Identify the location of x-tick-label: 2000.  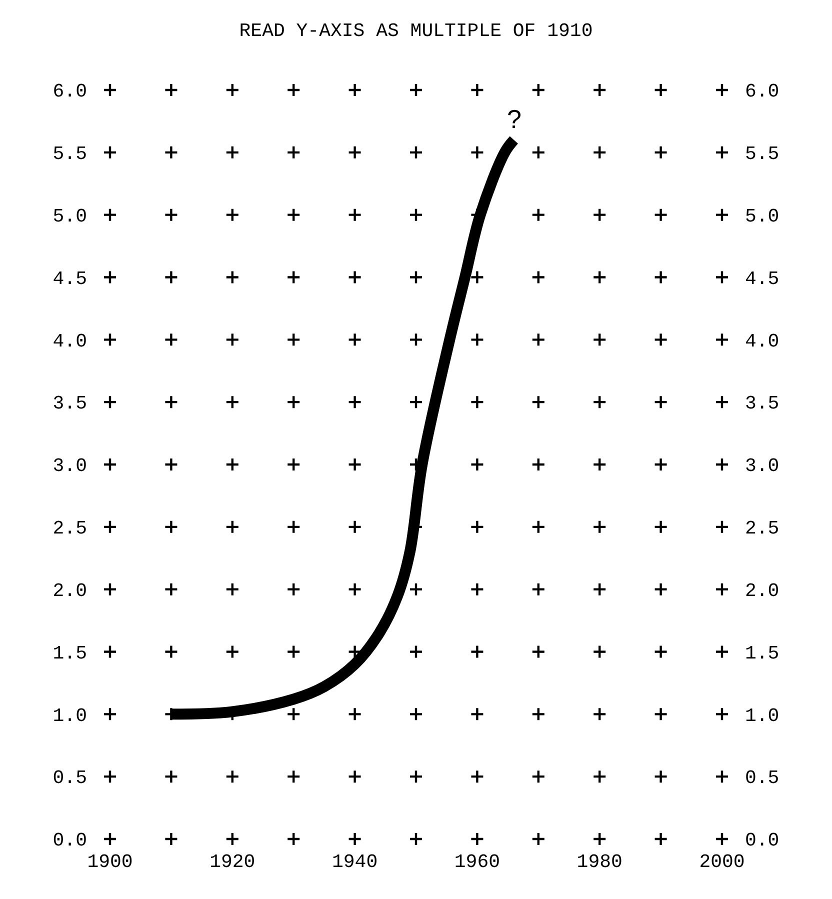
(722, 862).